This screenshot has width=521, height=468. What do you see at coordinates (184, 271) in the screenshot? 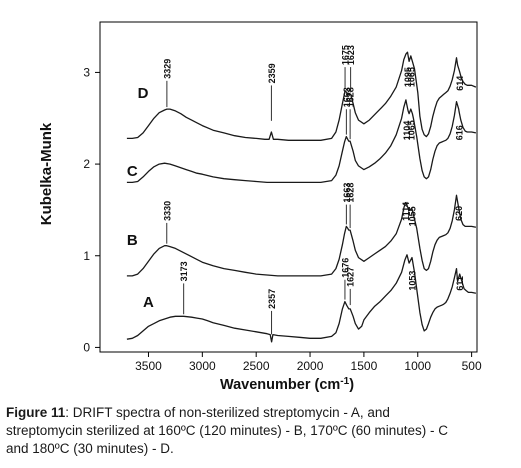
I see `peak-label-3173-0: 3173` at bounding box center [184, 271].